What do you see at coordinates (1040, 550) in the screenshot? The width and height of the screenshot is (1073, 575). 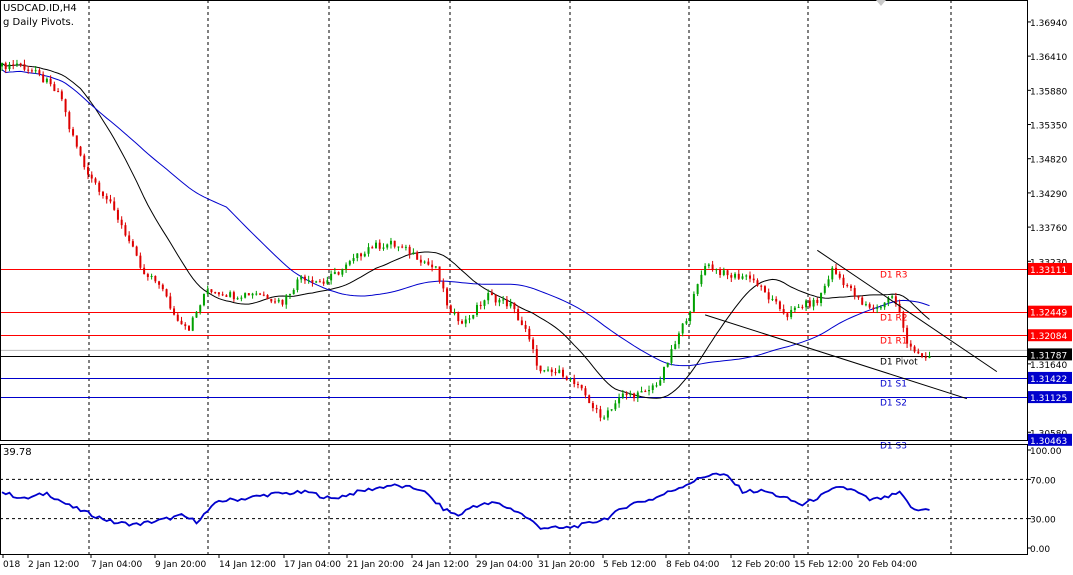 I see `osc-tick-label: 0.00` at bounding box center [1040, 550].